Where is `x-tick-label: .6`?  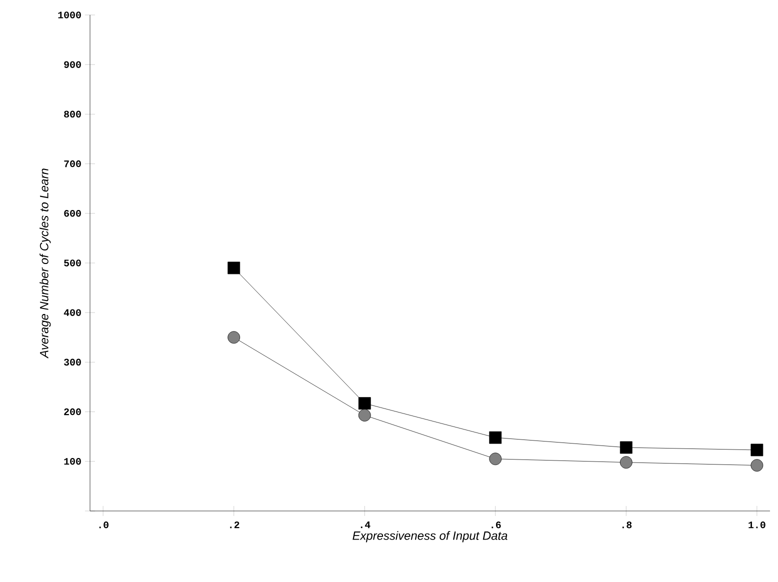
x-tick-label: .6 is located at coordinates (496, 524).